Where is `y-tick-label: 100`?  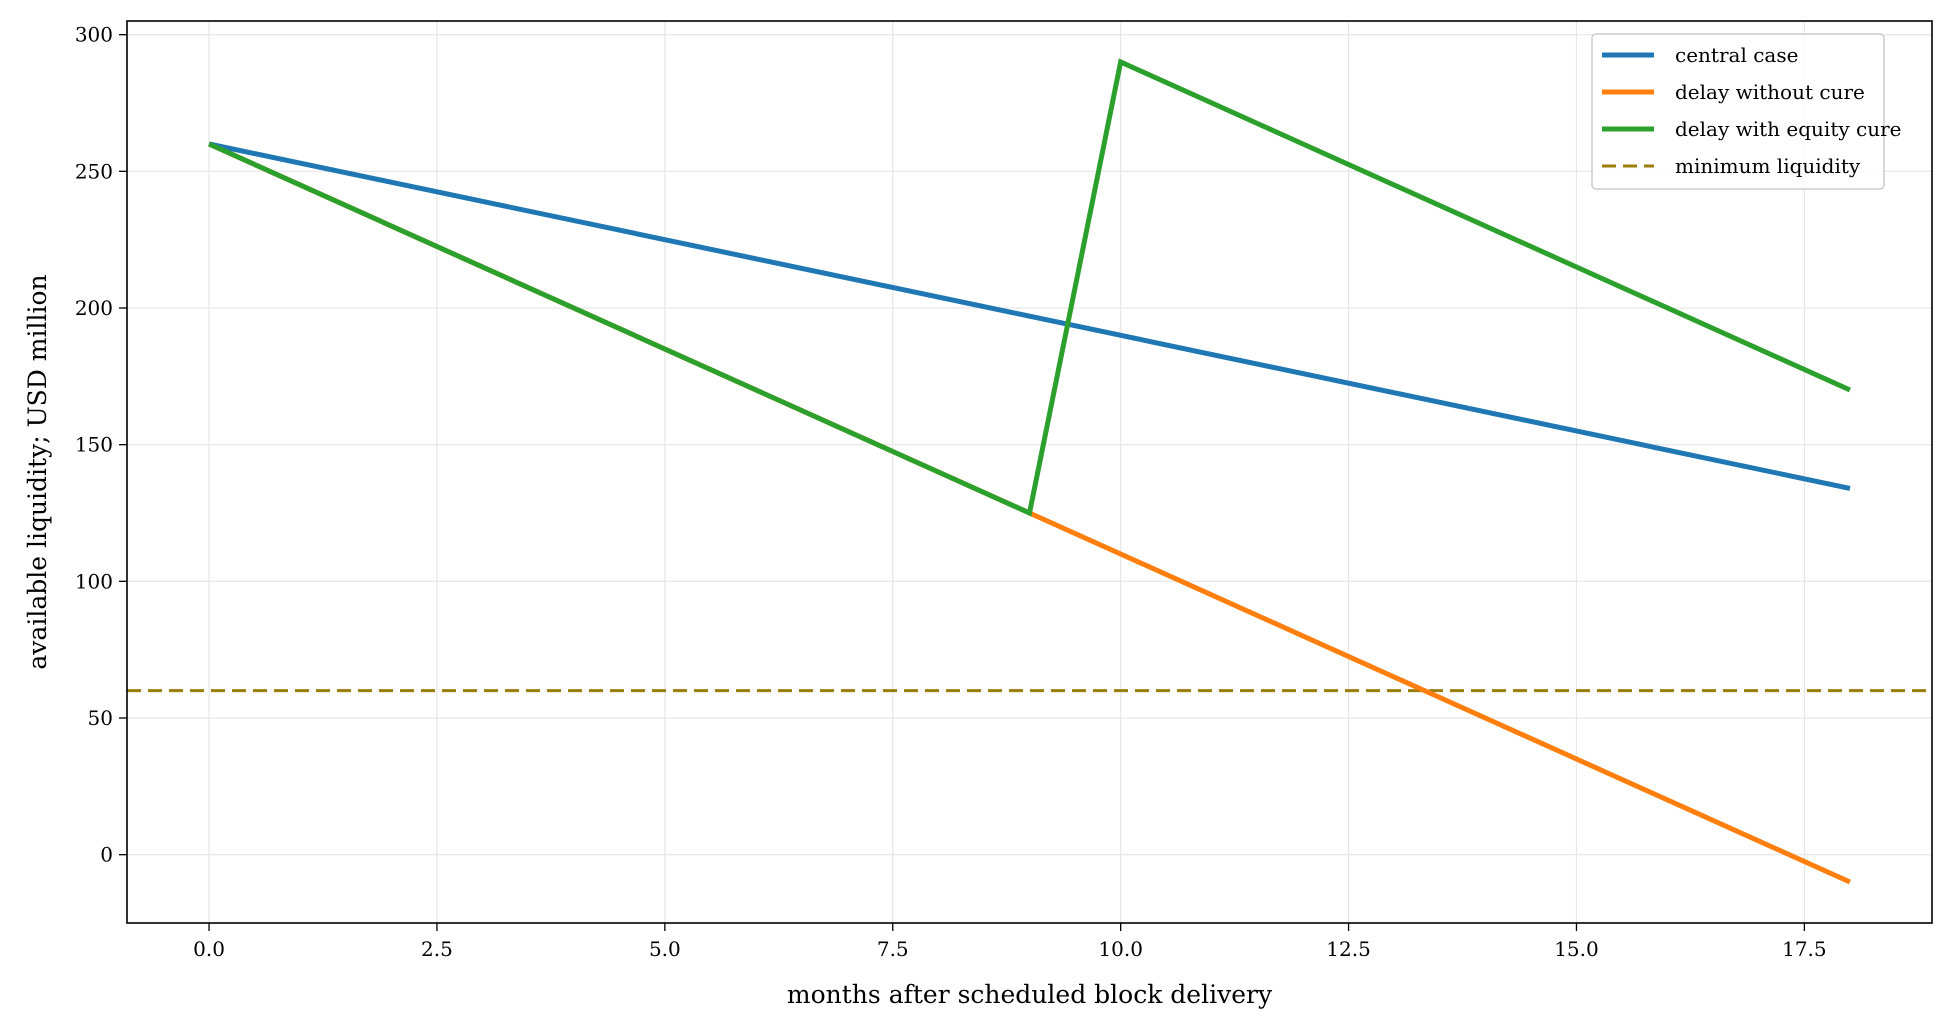
y-tick-label: 100 is located at coordinates (94, 581).